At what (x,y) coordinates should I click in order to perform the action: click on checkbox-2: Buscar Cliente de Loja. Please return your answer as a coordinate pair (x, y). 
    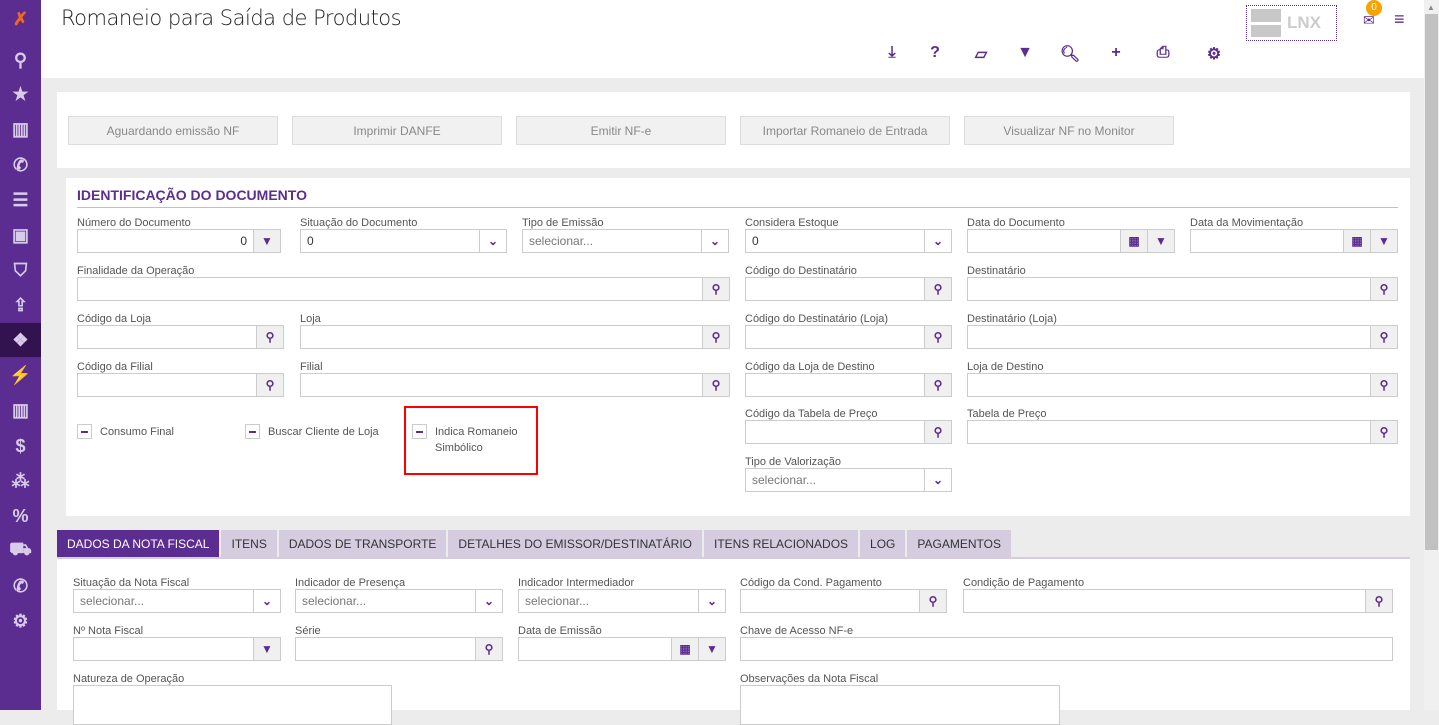
    Looking at the image, I should click on (312, 432).